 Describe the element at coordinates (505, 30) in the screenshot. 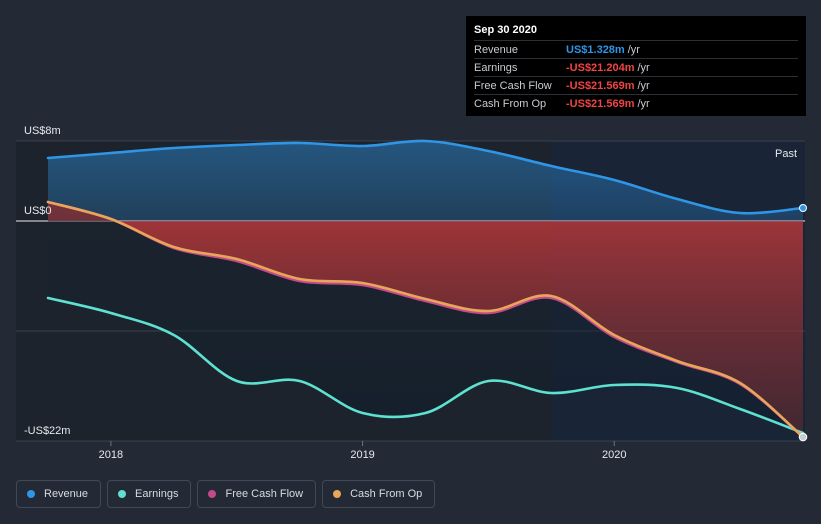

I see `tooltip-date: Sep 30 2020` at that location.